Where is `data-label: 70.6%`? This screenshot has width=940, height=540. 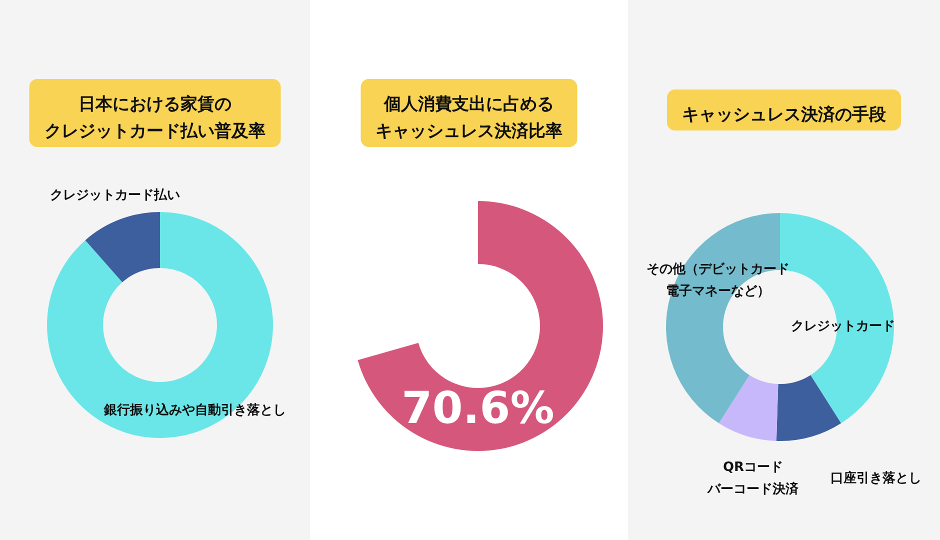
data-label: 70.6% is located at coordinates (478, 408).